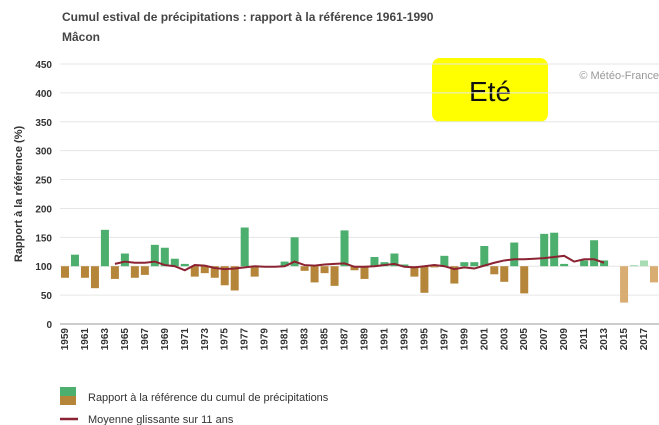 The height and width of the screenshot is (425, 659). Describe the element at coordinates (185, 339) in the screenshot. I see `x-tick-label: 1971` at that location.